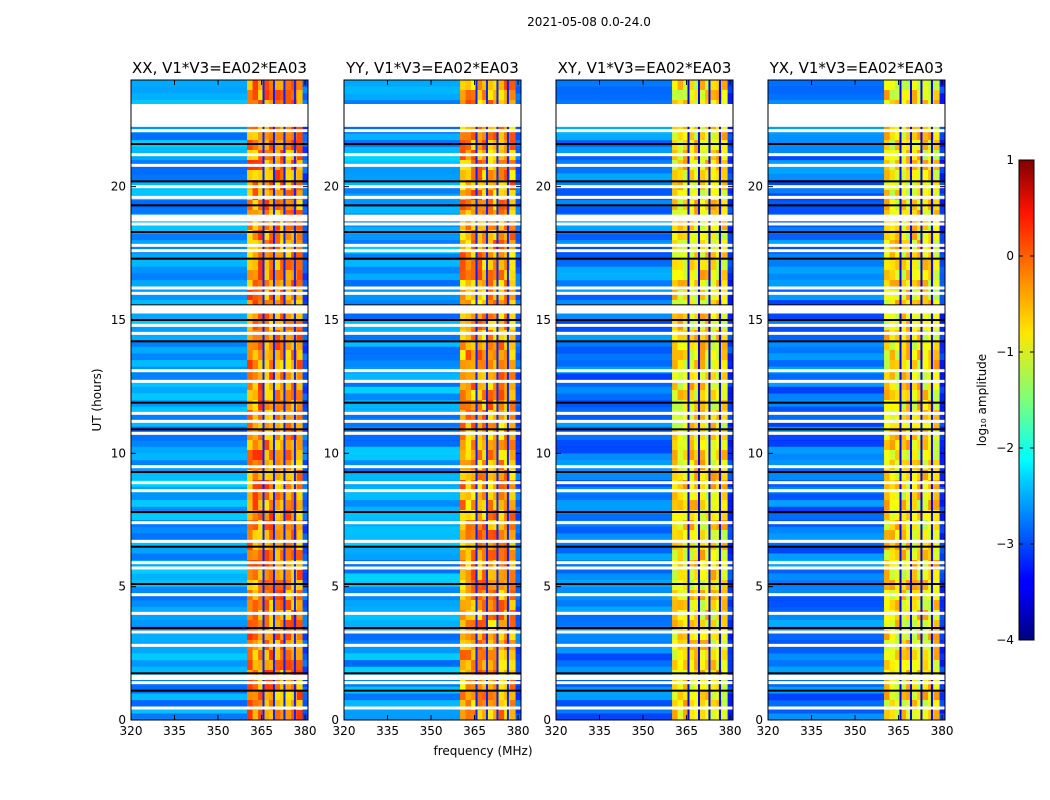 The image size is (1050, 800). What do you see at coordinates (645, 68) in the screenshot?
I see `panel-title: XY, V1*V3=EA02*EA03` at bounding box center [645, 68].